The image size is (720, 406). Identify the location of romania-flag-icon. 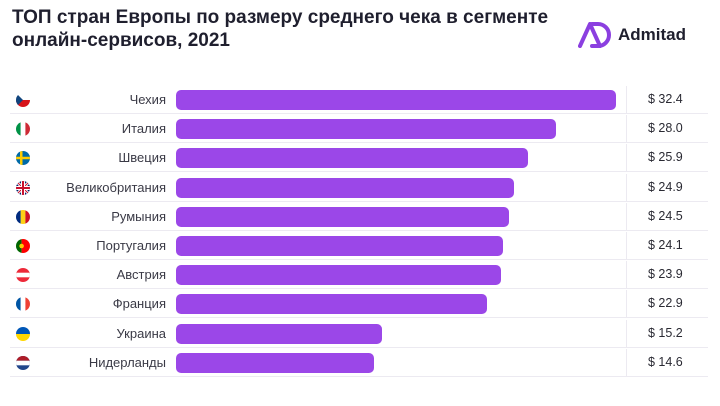
(23, 216).